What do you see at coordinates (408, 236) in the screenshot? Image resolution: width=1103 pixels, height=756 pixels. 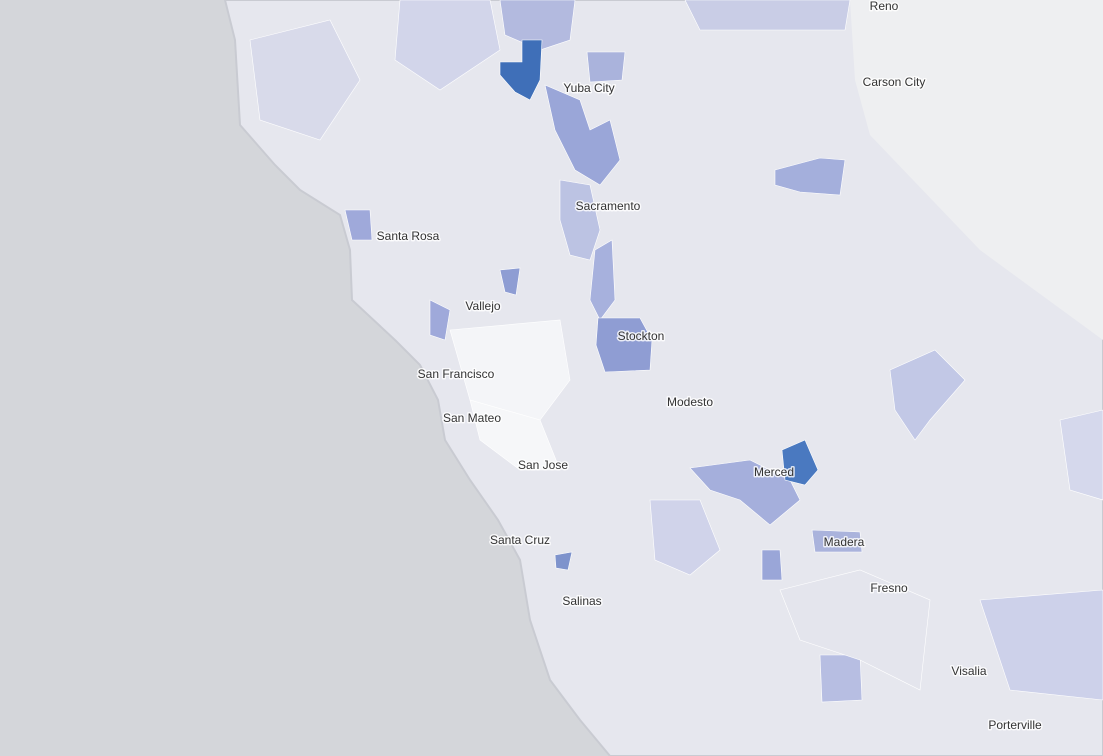 I see `city-label: Santa Rosa` at bounding box center [408, 236].